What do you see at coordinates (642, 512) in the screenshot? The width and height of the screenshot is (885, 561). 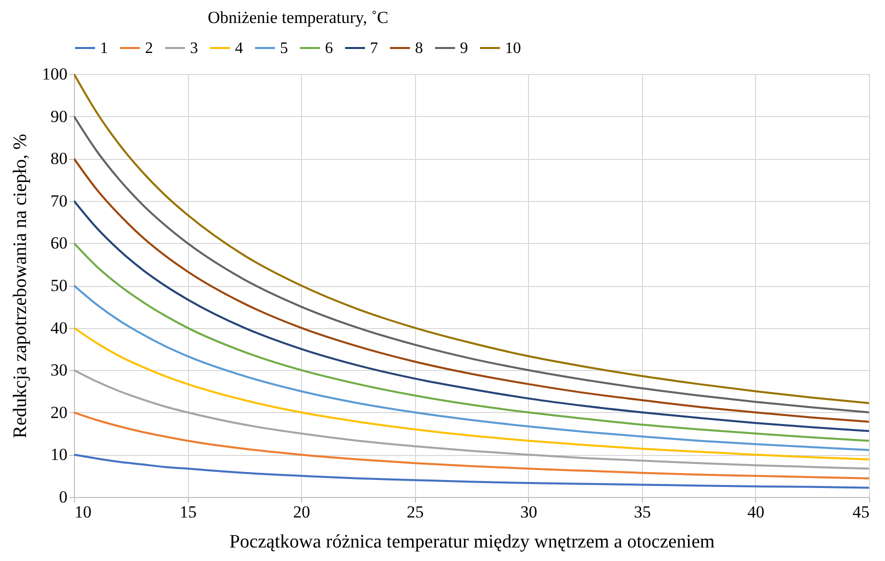 I see `x-tick-label: 35` at bounding box center [642, 512].